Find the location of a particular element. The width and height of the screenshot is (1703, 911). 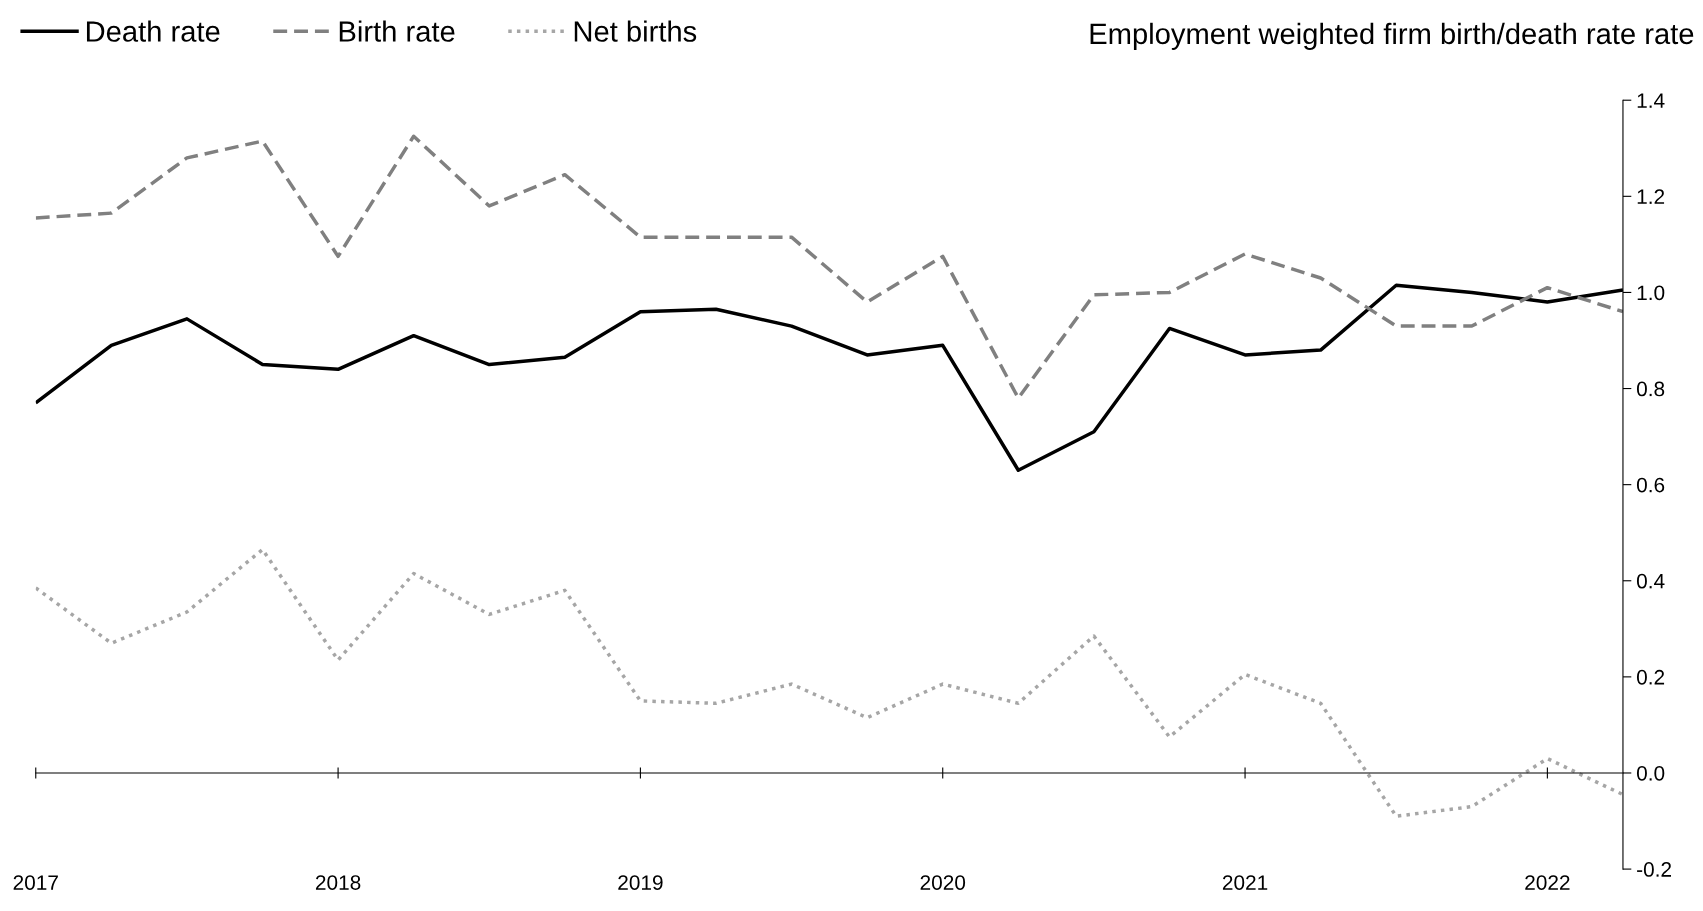

y-tick-label: 1.0 is located at coordinates (1651, 293).